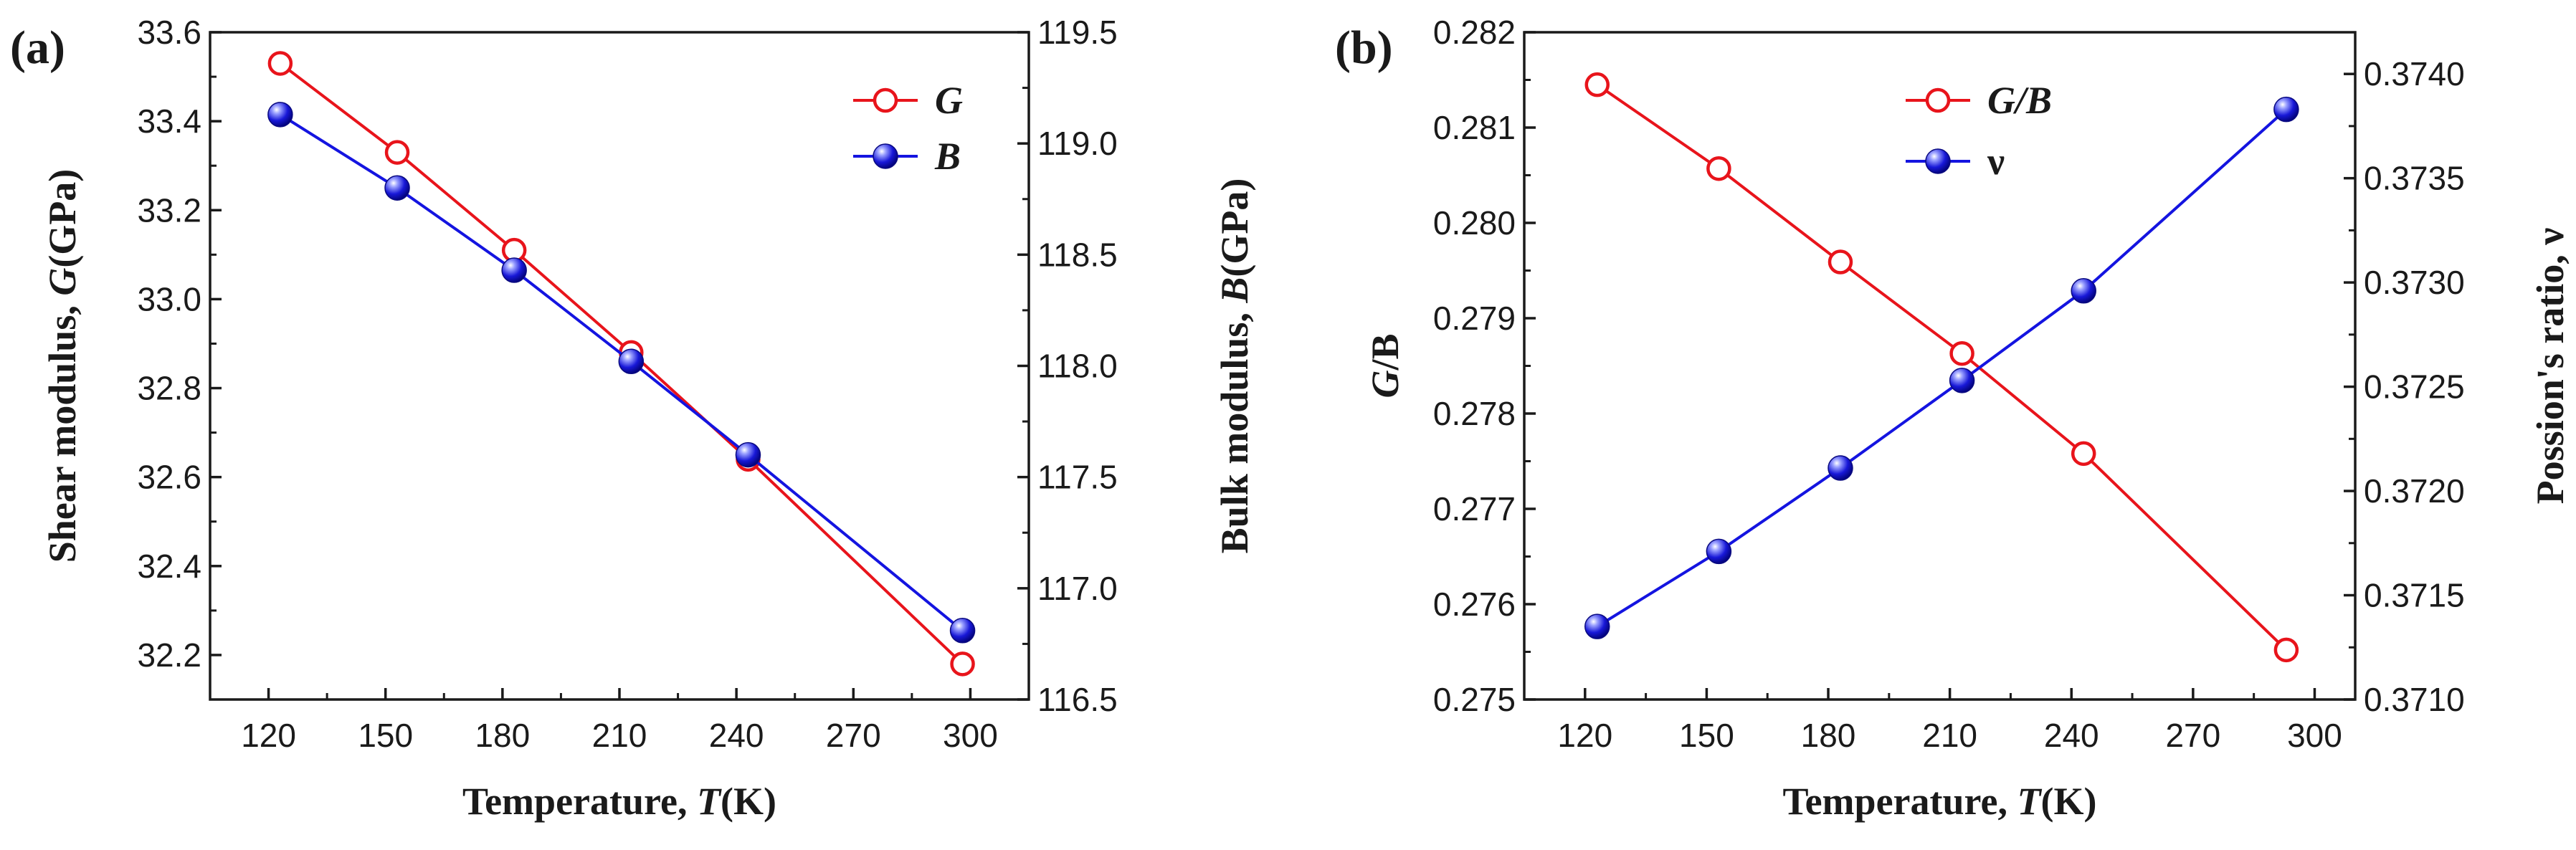 The width and height of the screenshot is (2576, 850). I want to click on y2-tick-label: 0.3725, so click(2415, 387).